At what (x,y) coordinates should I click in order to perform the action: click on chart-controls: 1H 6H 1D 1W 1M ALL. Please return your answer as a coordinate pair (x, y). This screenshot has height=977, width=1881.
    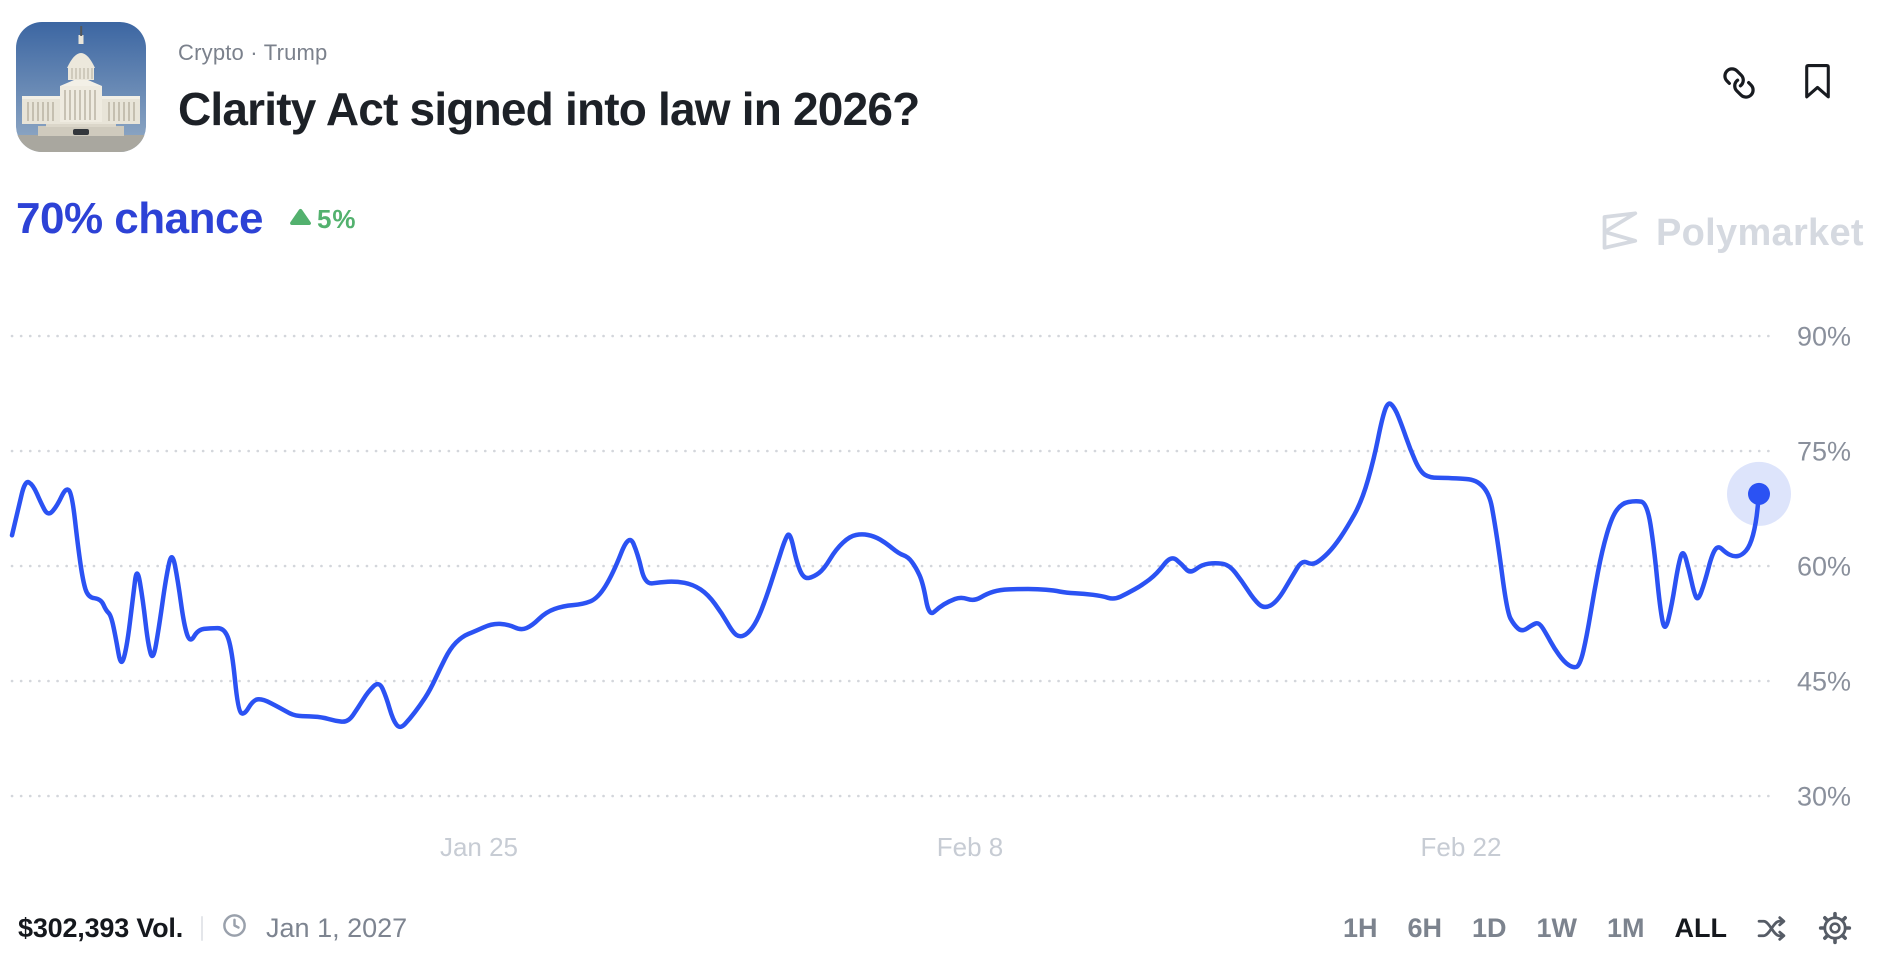
    Looking at the image, I should click on (1597, 928).